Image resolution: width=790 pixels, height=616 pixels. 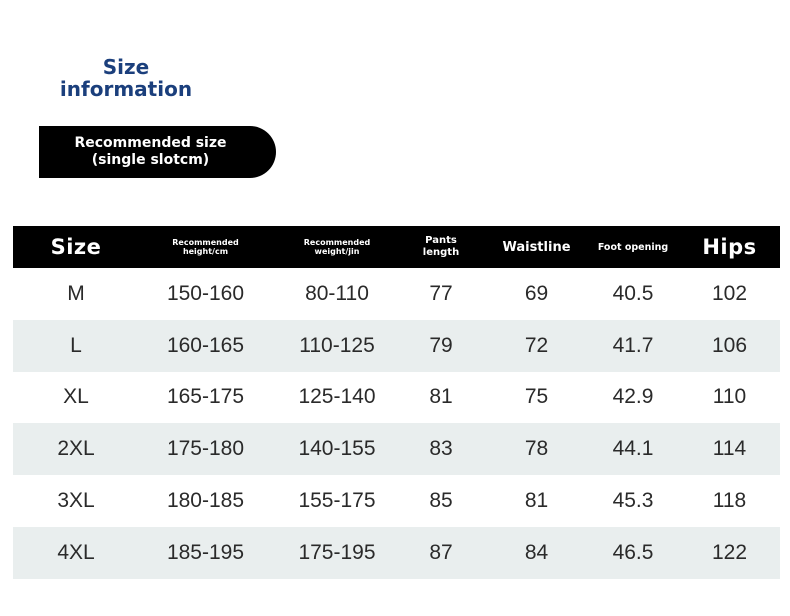 I want to click on header-waistline-label: Waistline, so click(x=536, y=247).